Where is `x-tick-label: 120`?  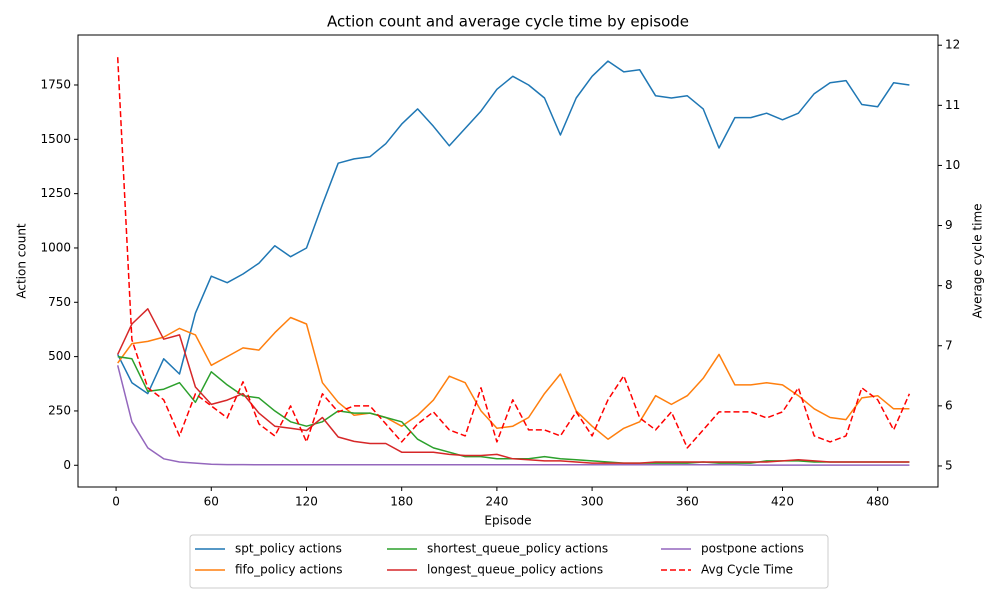 x-tick-label: 120 is located at coordinates (306, 502).